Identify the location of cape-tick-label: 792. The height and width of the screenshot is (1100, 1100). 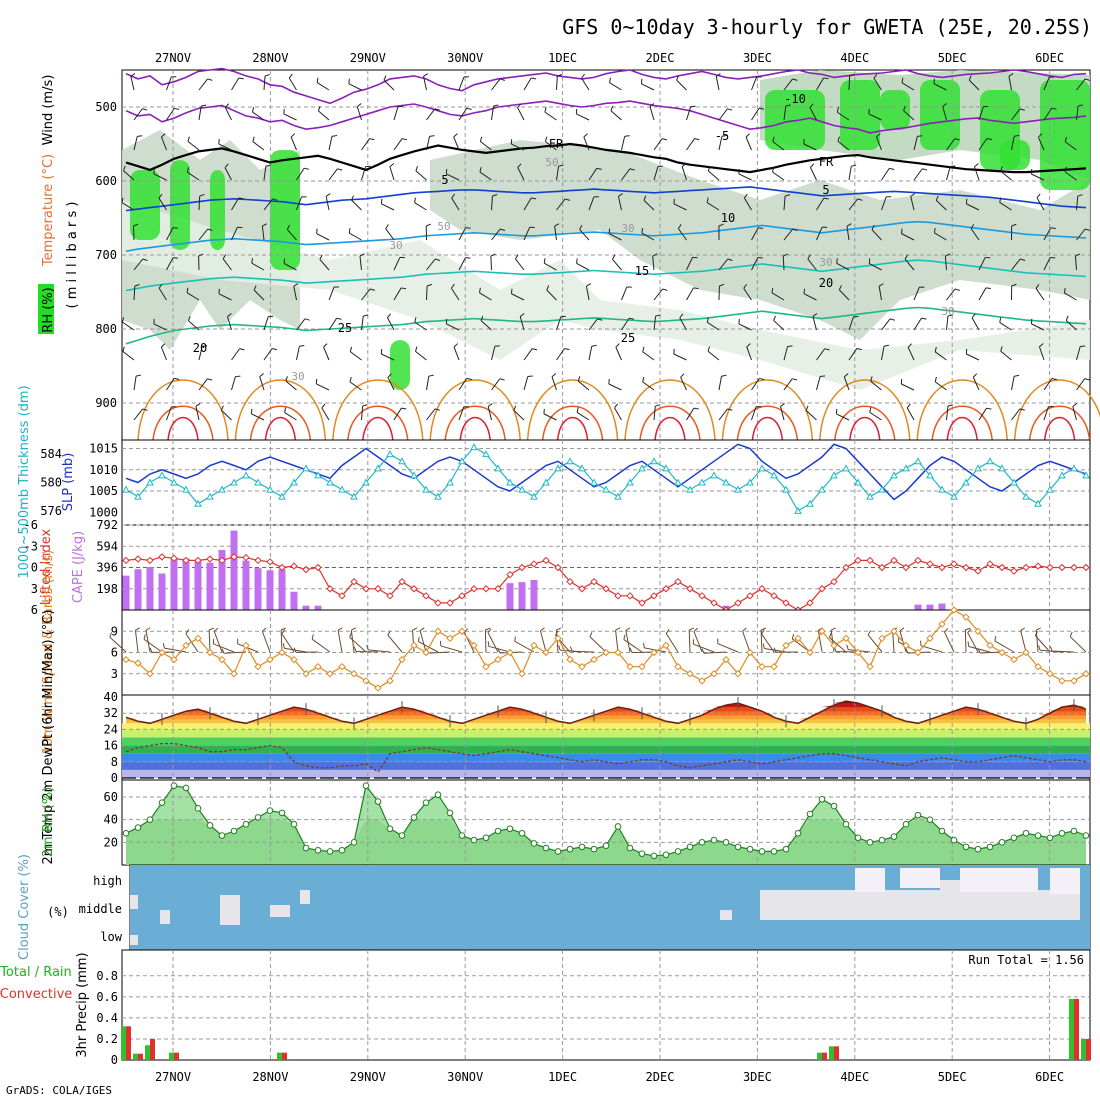
(107, 525).